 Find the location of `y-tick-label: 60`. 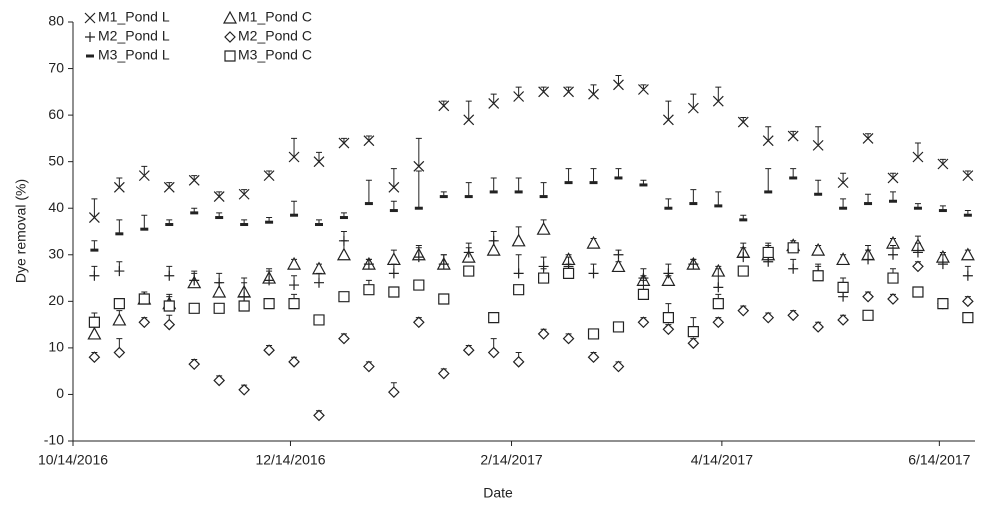

y-tick-label: 60 is located at coordinates (56, 114).